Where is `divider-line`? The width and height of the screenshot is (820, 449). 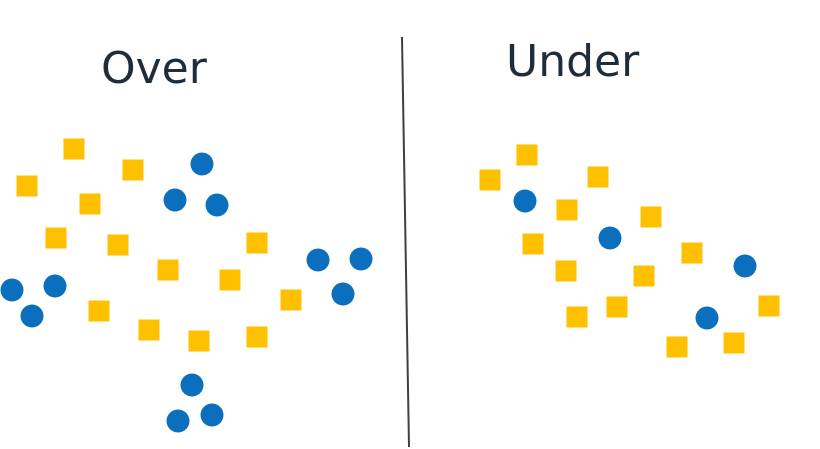 divider-line is located at coordinates (405, 242).